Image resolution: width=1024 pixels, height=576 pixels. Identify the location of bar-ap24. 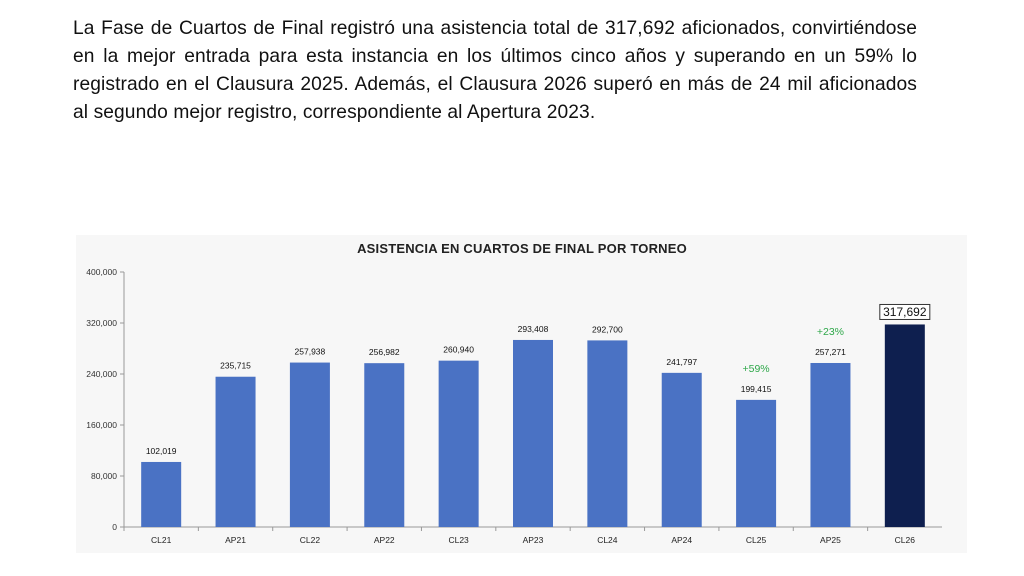
(681, 449).